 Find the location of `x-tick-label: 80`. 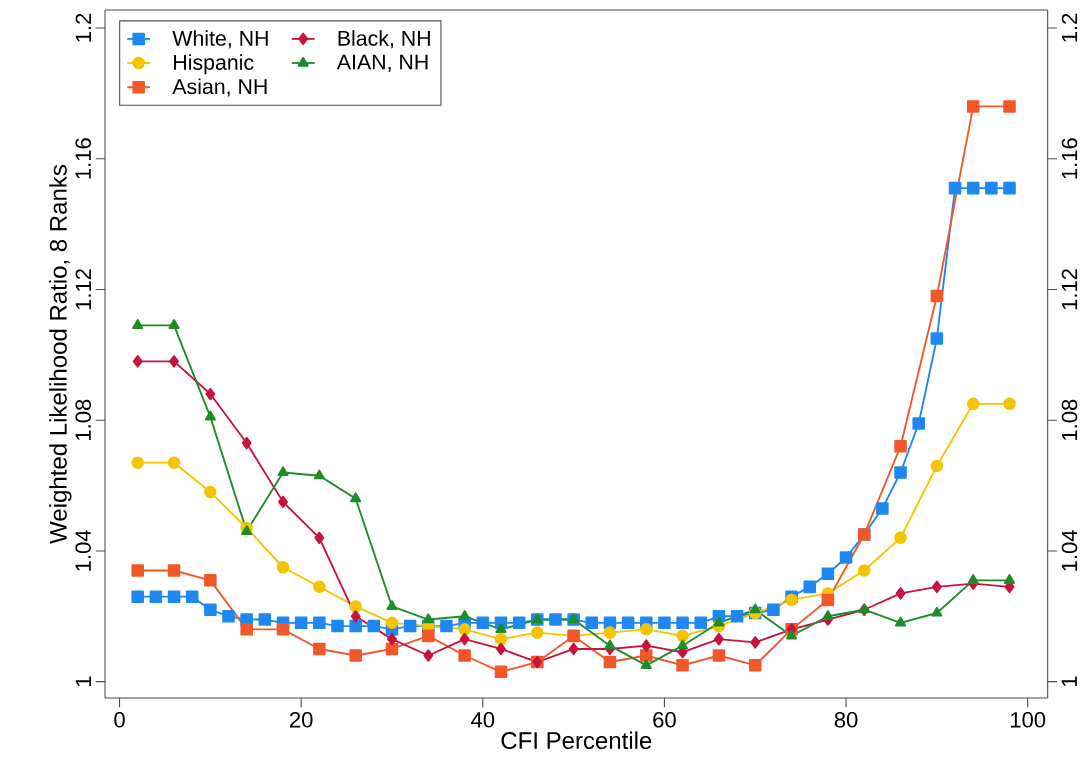

x-tick-label: 80 is located at coordinates (846, 720).